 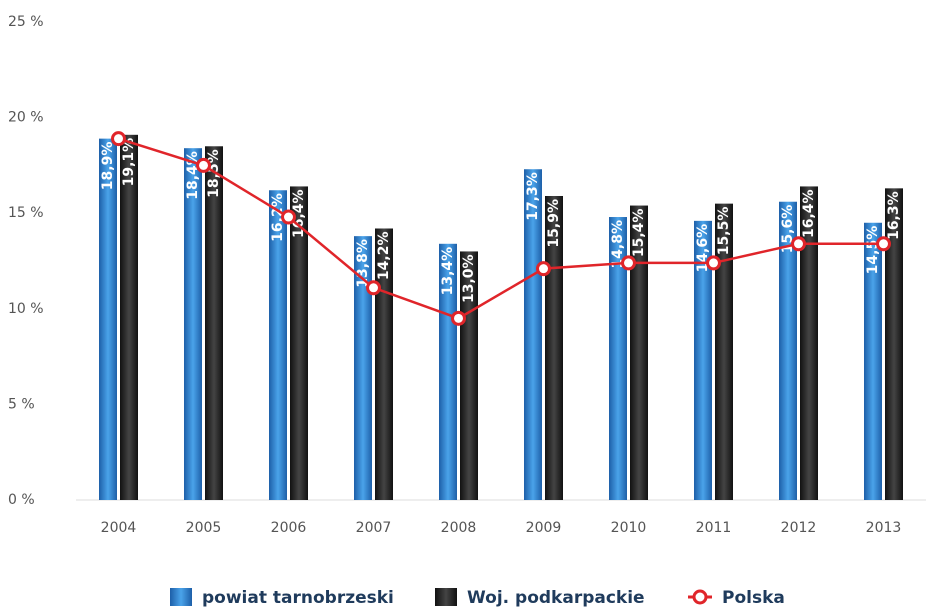 What do you see at coordinates (26, 22) in the screenshot?
I see `y-tick-label: 25 %` at bounding box center [26, 22].